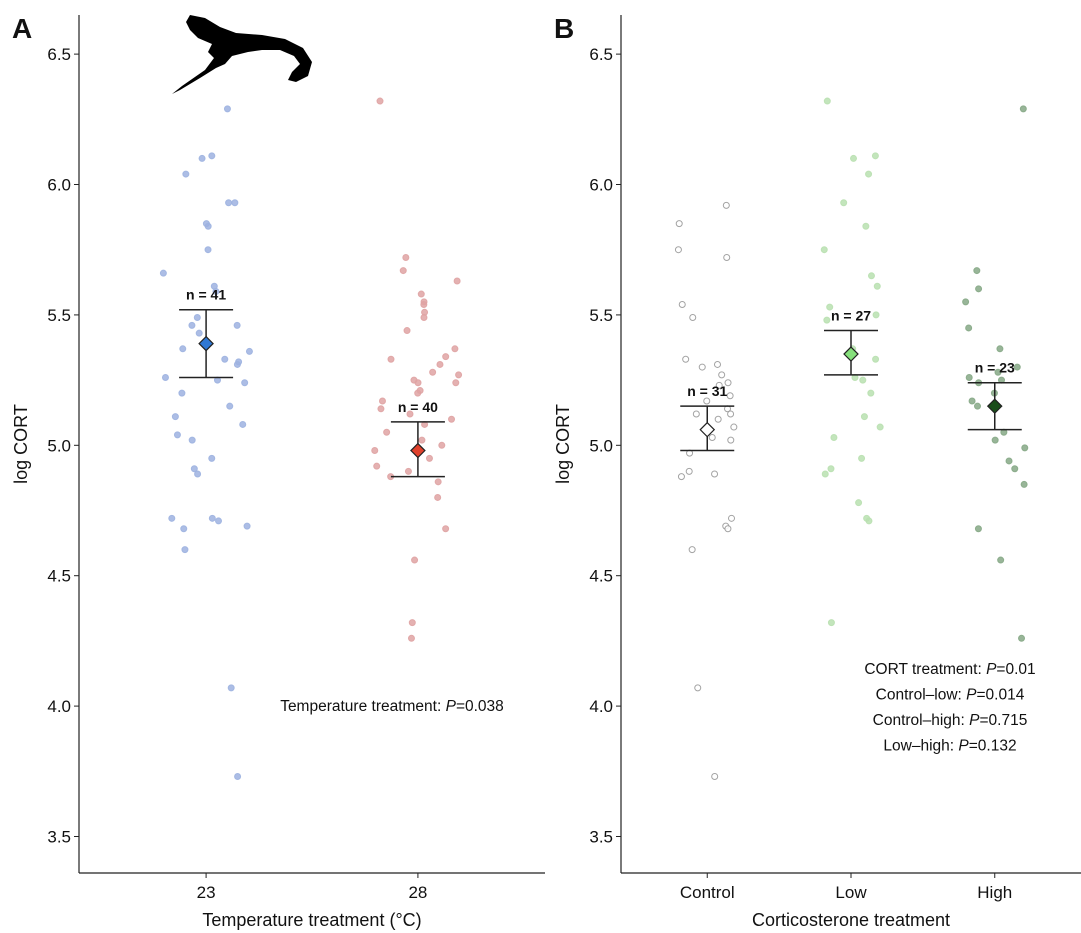  I want to click on x-tick-label: Low, so click(851, 892).